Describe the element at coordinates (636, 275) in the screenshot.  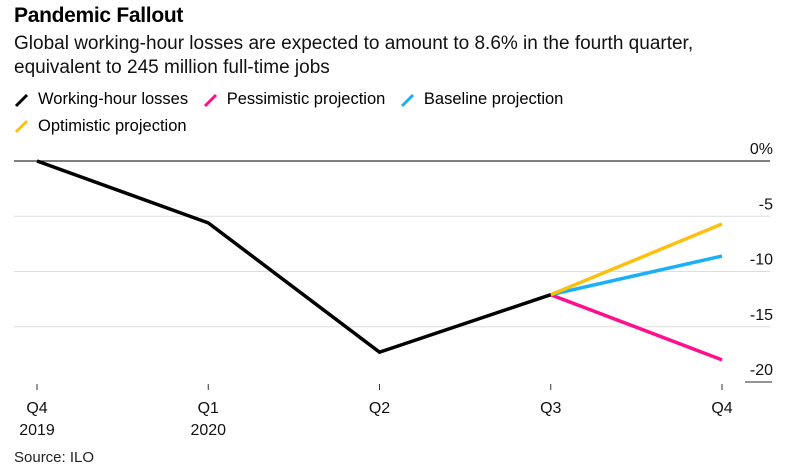
I see `series-line-baseline-projection` at that location.